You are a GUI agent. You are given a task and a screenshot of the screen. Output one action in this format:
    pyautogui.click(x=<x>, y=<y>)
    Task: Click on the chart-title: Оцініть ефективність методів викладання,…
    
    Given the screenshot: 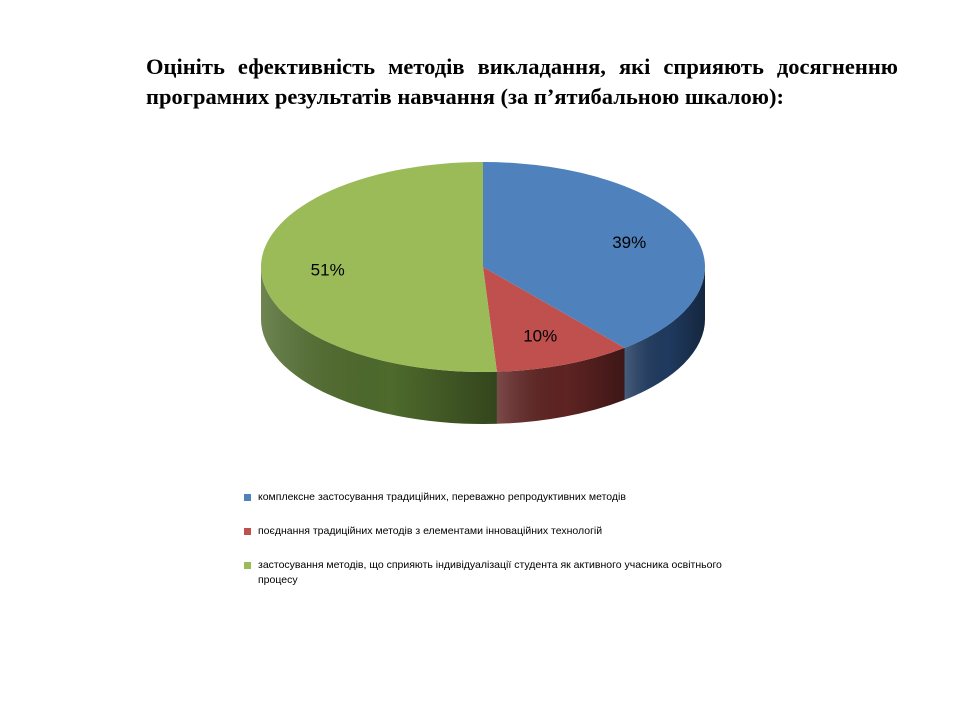 What is the action you would take?
    pyautogui.click(x=522, y=81)
    